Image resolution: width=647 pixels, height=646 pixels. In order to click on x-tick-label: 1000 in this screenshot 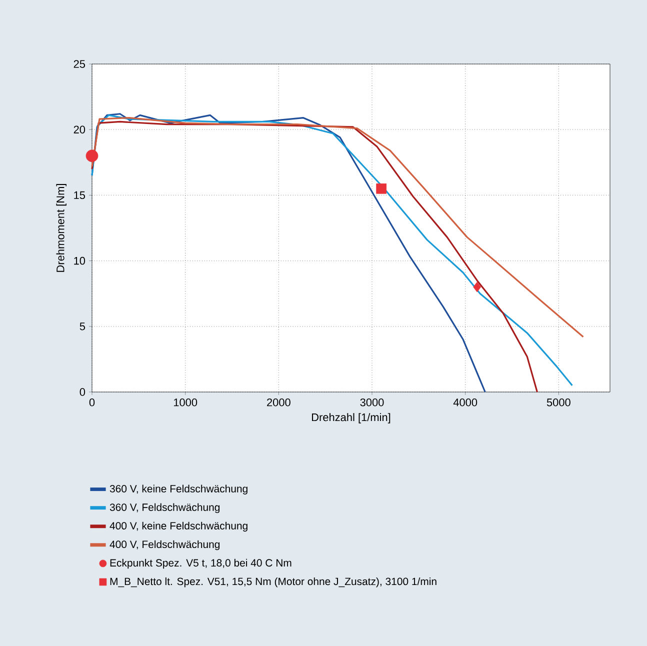, I will do `click(186, 402)`.